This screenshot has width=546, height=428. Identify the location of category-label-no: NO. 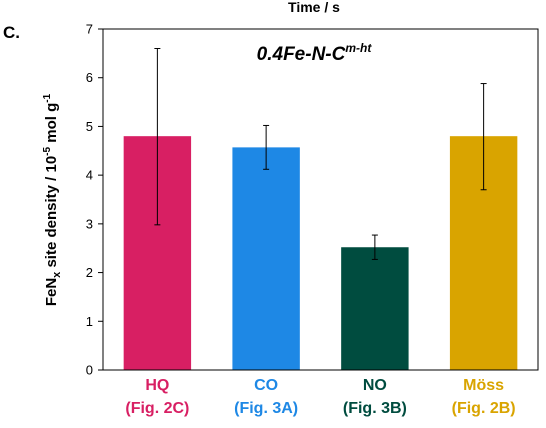
(375, 385).